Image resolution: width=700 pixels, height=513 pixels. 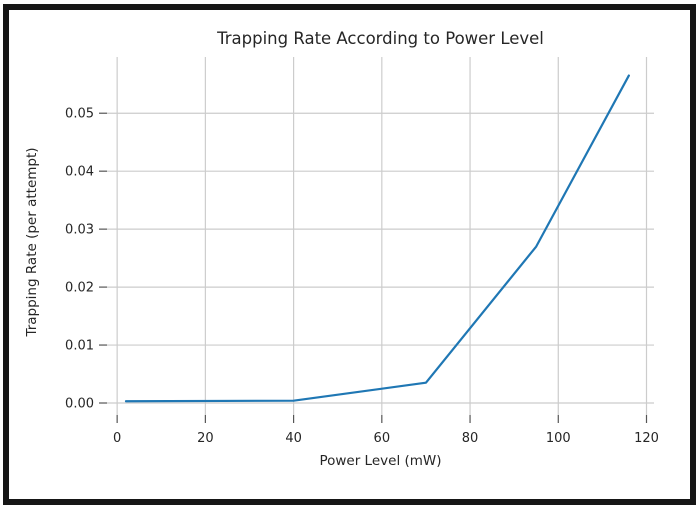 What do you see at coordinates (32, 242) in the screenshot?
I see `y-axis-label: Trapping Rate (per attempt)` at bounding box center [32, 242].